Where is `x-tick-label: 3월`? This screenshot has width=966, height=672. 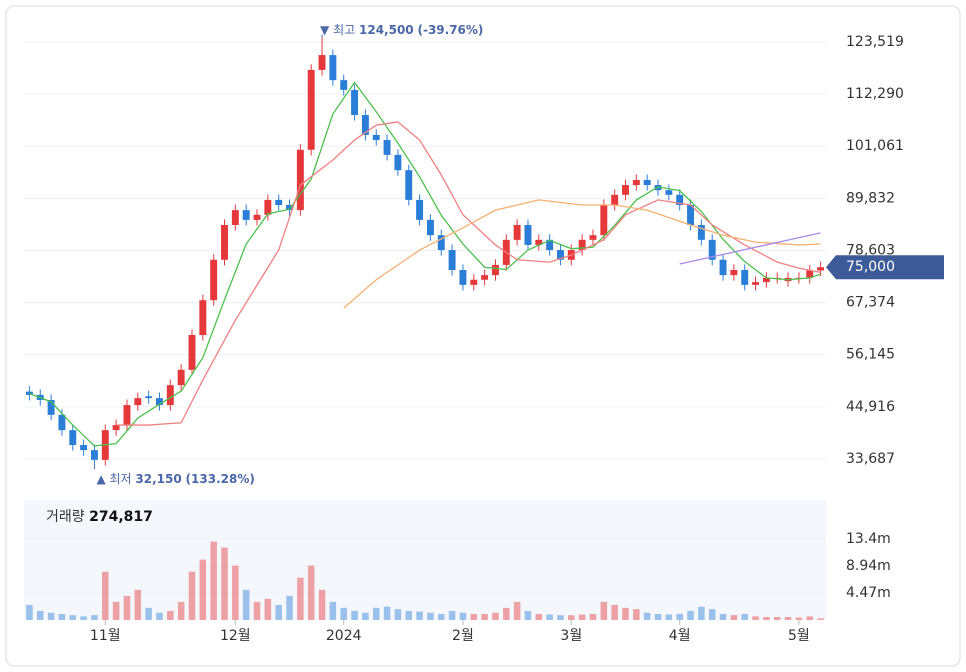
x-tick-label: 3월 is located at coordinates (571, 636).